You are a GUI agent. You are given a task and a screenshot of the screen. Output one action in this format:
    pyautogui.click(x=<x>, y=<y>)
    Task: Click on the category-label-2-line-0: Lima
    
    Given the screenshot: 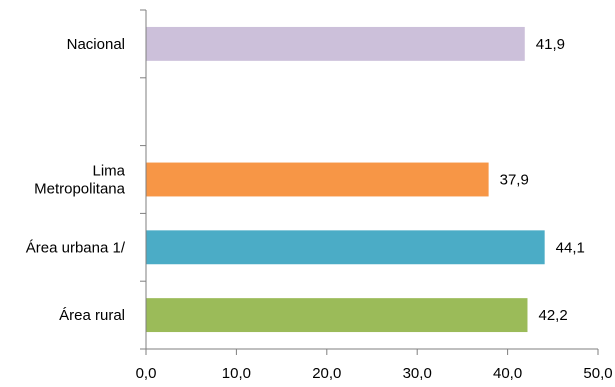 What is the action you would take?
    pyautogui.click(x=108, y=171)
    